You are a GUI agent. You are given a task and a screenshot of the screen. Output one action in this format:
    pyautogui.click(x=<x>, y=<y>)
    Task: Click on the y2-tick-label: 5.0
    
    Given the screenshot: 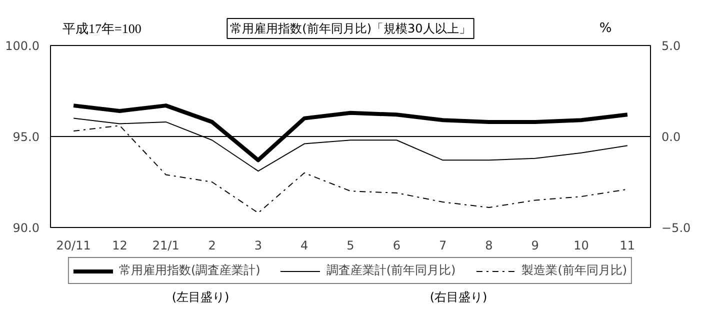 What is the action you would take?
    pyautogui.click(x=671, y=46)
    